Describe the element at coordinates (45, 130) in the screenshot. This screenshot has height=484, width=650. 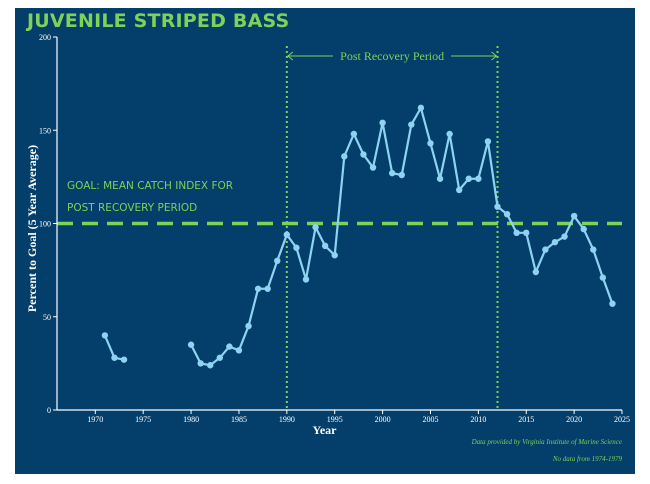
I see `y-tick-label: 150` at that location.